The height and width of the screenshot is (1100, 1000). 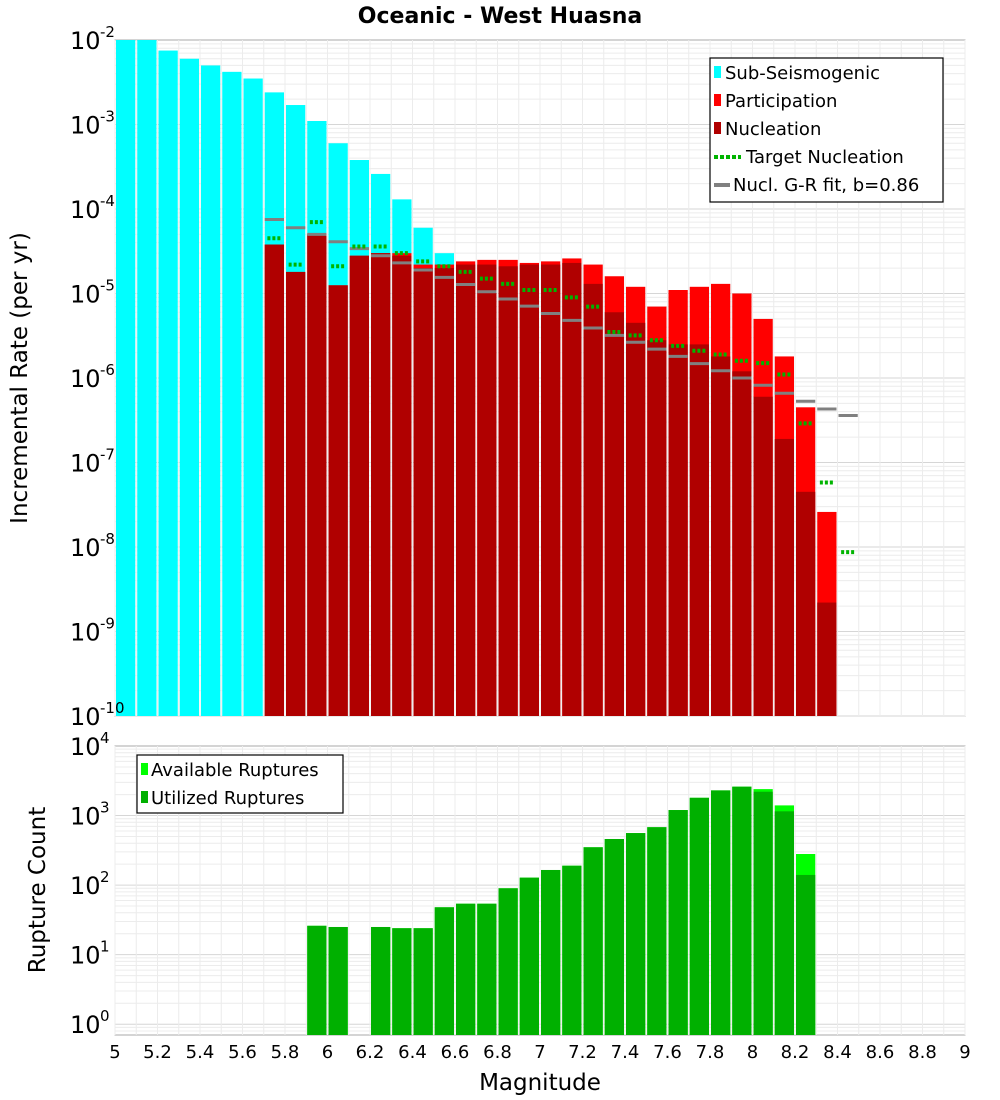 What do you see at coordinates (107, 455) in the screenshot?
I see `rate-y-tick-exponent: -7` at bounding box center [107, 455].